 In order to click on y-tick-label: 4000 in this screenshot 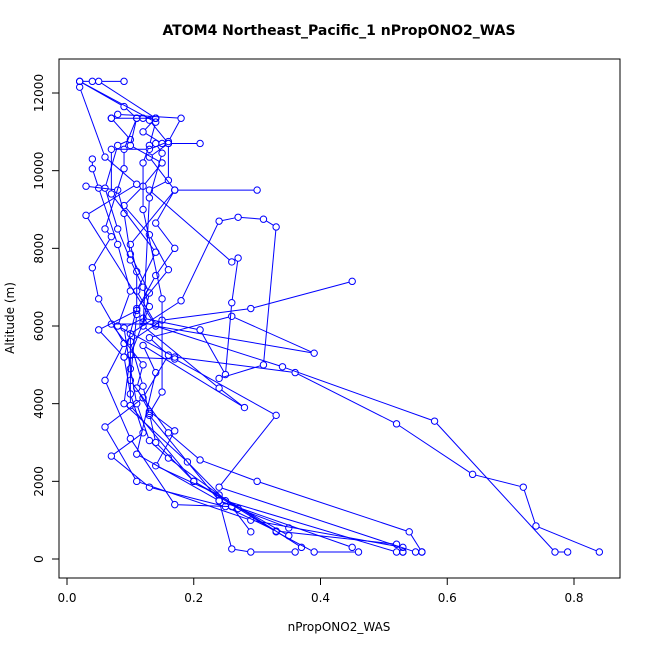, I will do `click(39, 403)`.